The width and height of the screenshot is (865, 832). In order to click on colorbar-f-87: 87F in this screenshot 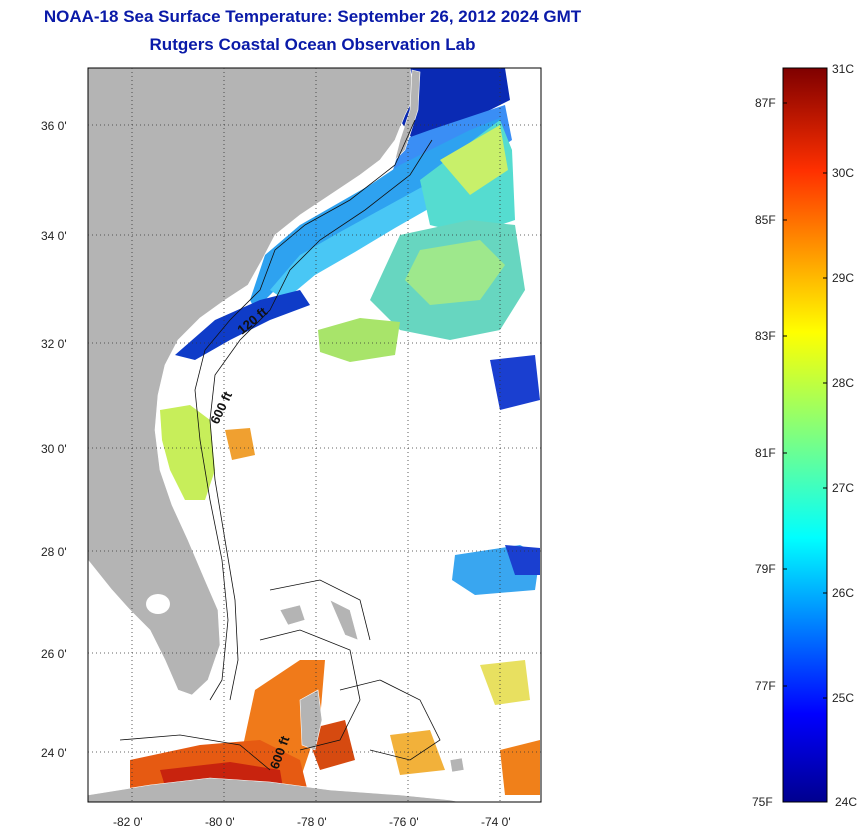, I will do `click(765, 103)`.